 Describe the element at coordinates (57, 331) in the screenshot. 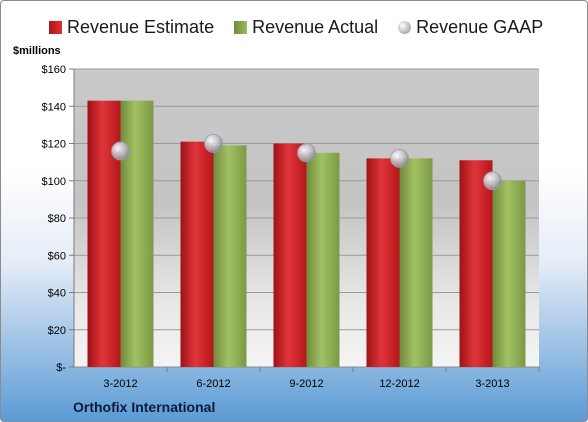

I see `y-tick-label: $20` at that location.